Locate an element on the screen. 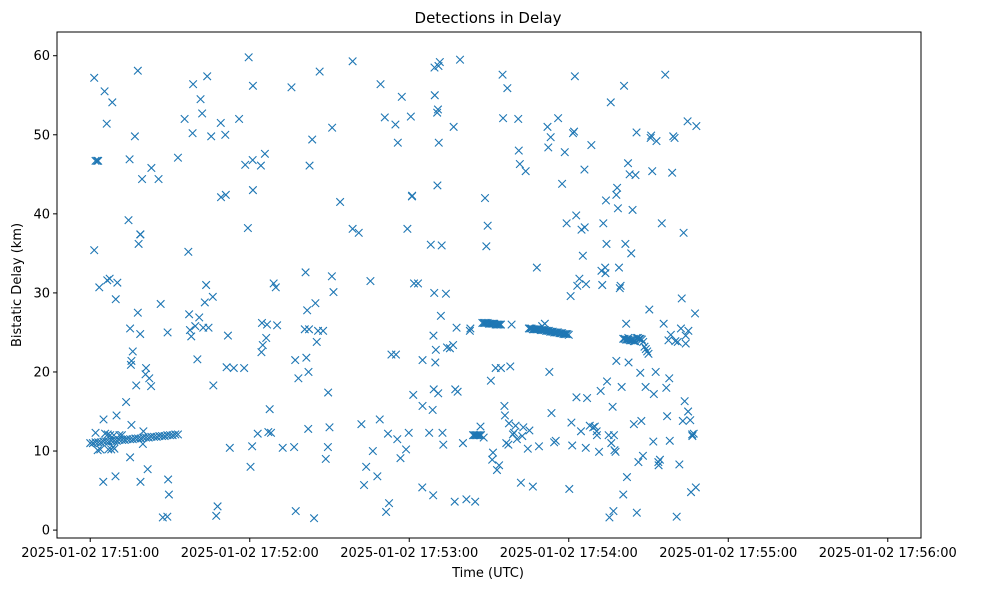 The image size is (988, 590). x-tick-label: 2025-01-02 17:54:00 is located at coordinates (569, 553).